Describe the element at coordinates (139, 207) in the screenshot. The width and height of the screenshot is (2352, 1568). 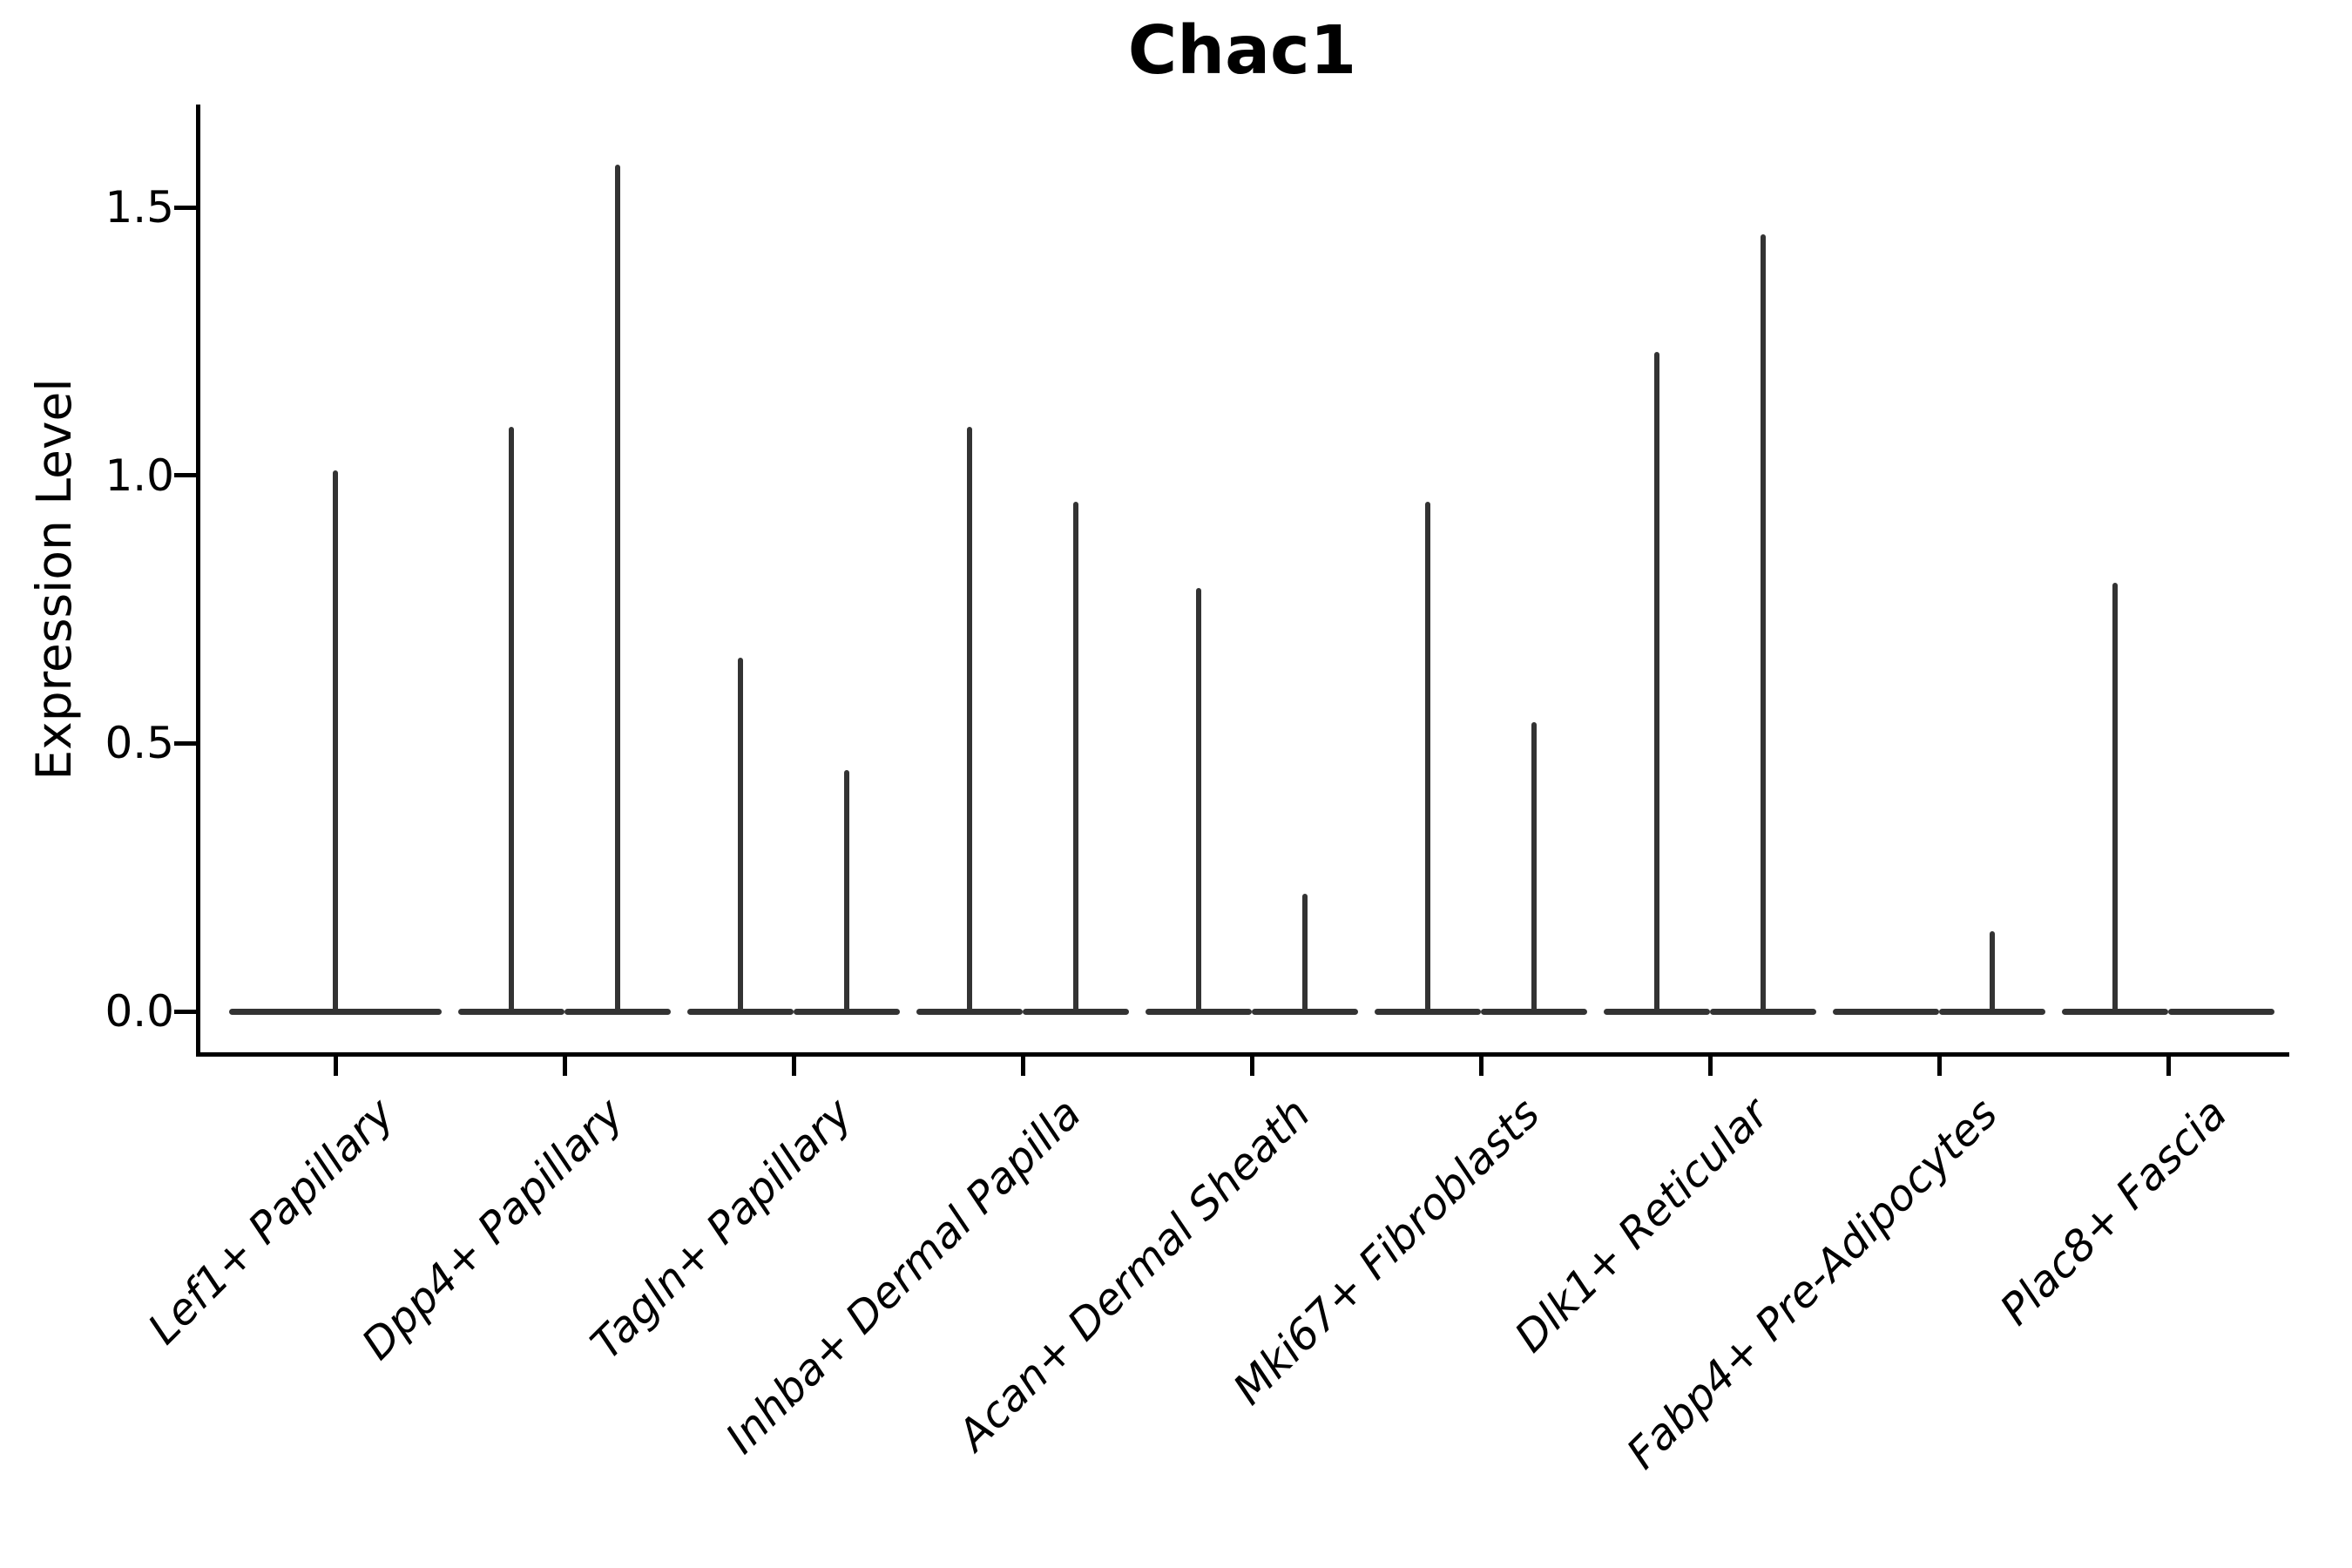
I see `y-tick-label: 1.5` at that location.